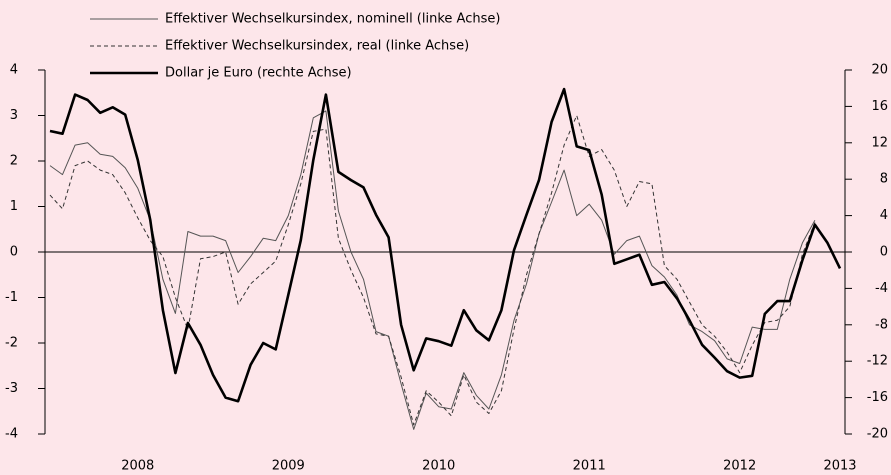  Describe the element at coordinates (877, 361) in the screenshot. I see `y2-tick-label: -12` at that location.